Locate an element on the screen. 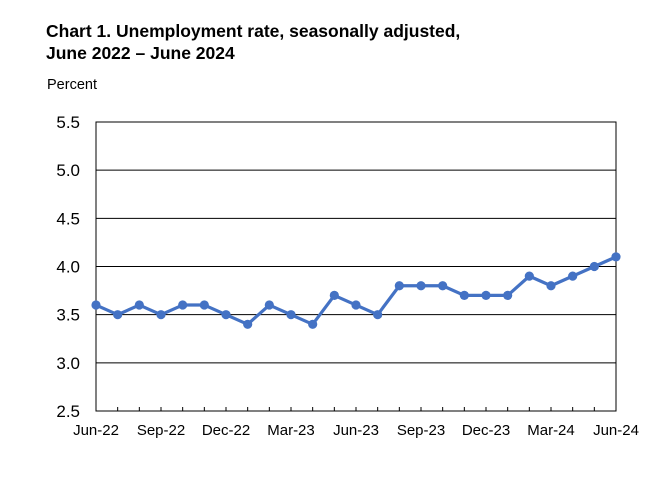  x-tick-label: Mar-24 is located at coordinates (551, 430).